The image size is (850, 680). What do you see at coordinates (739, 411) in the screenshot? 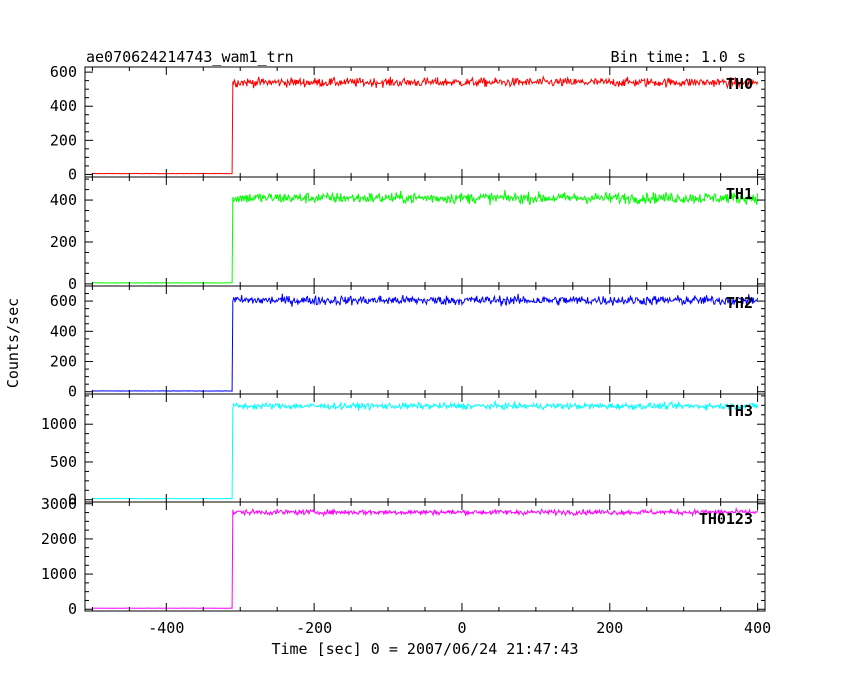
I see `series-label-th3: TH3` at bounding box center [739, 411].